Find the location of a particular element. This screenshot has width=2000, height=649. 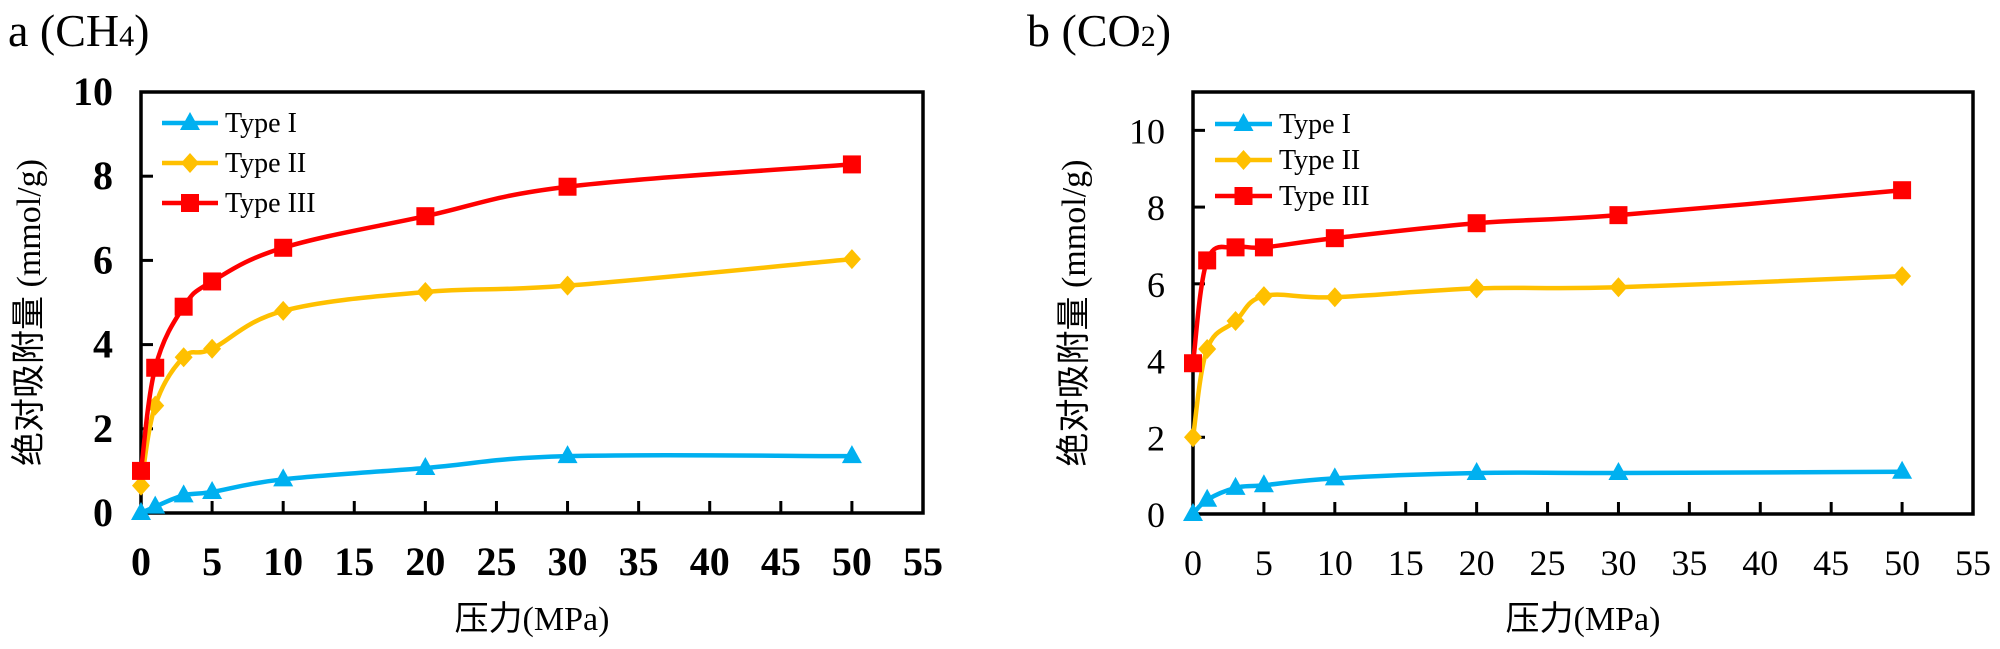

series-type-iii is located at coordinates (1548, 277).